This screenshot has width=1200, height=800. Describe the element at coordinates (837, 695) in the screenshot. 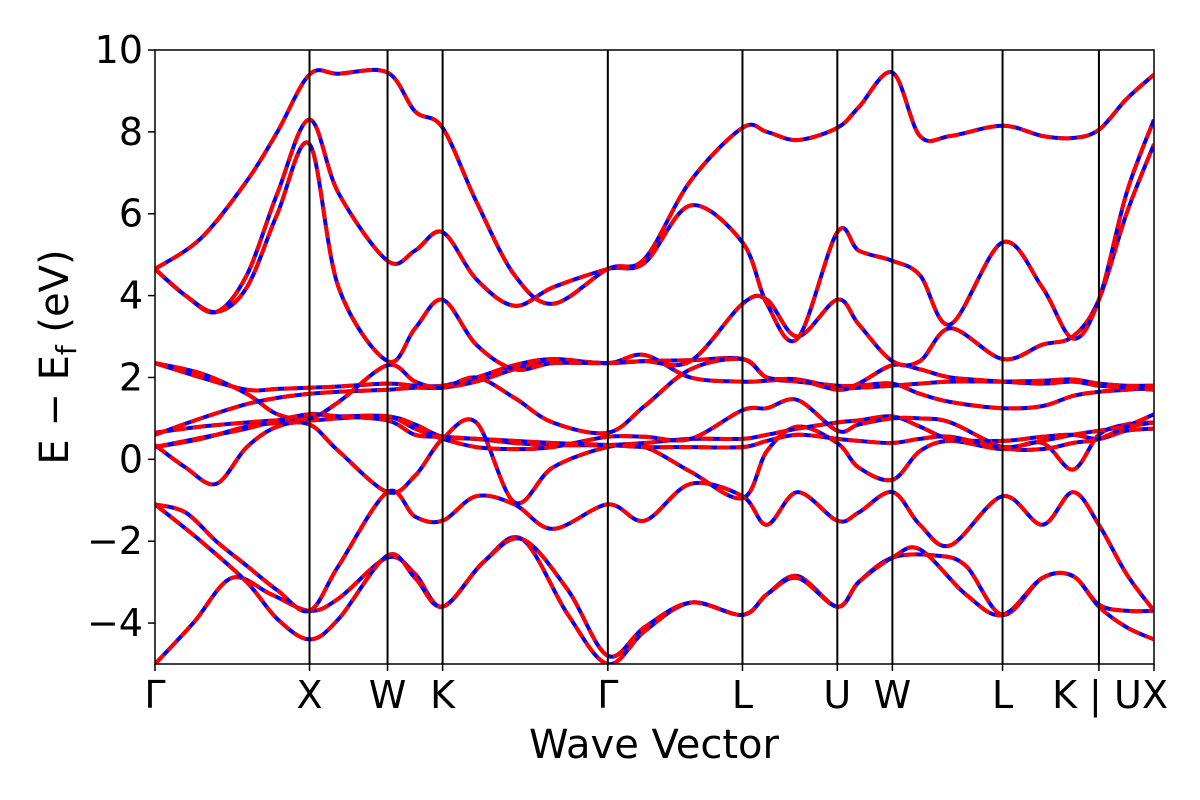

I see `x-tick-label-7: U` at that location.